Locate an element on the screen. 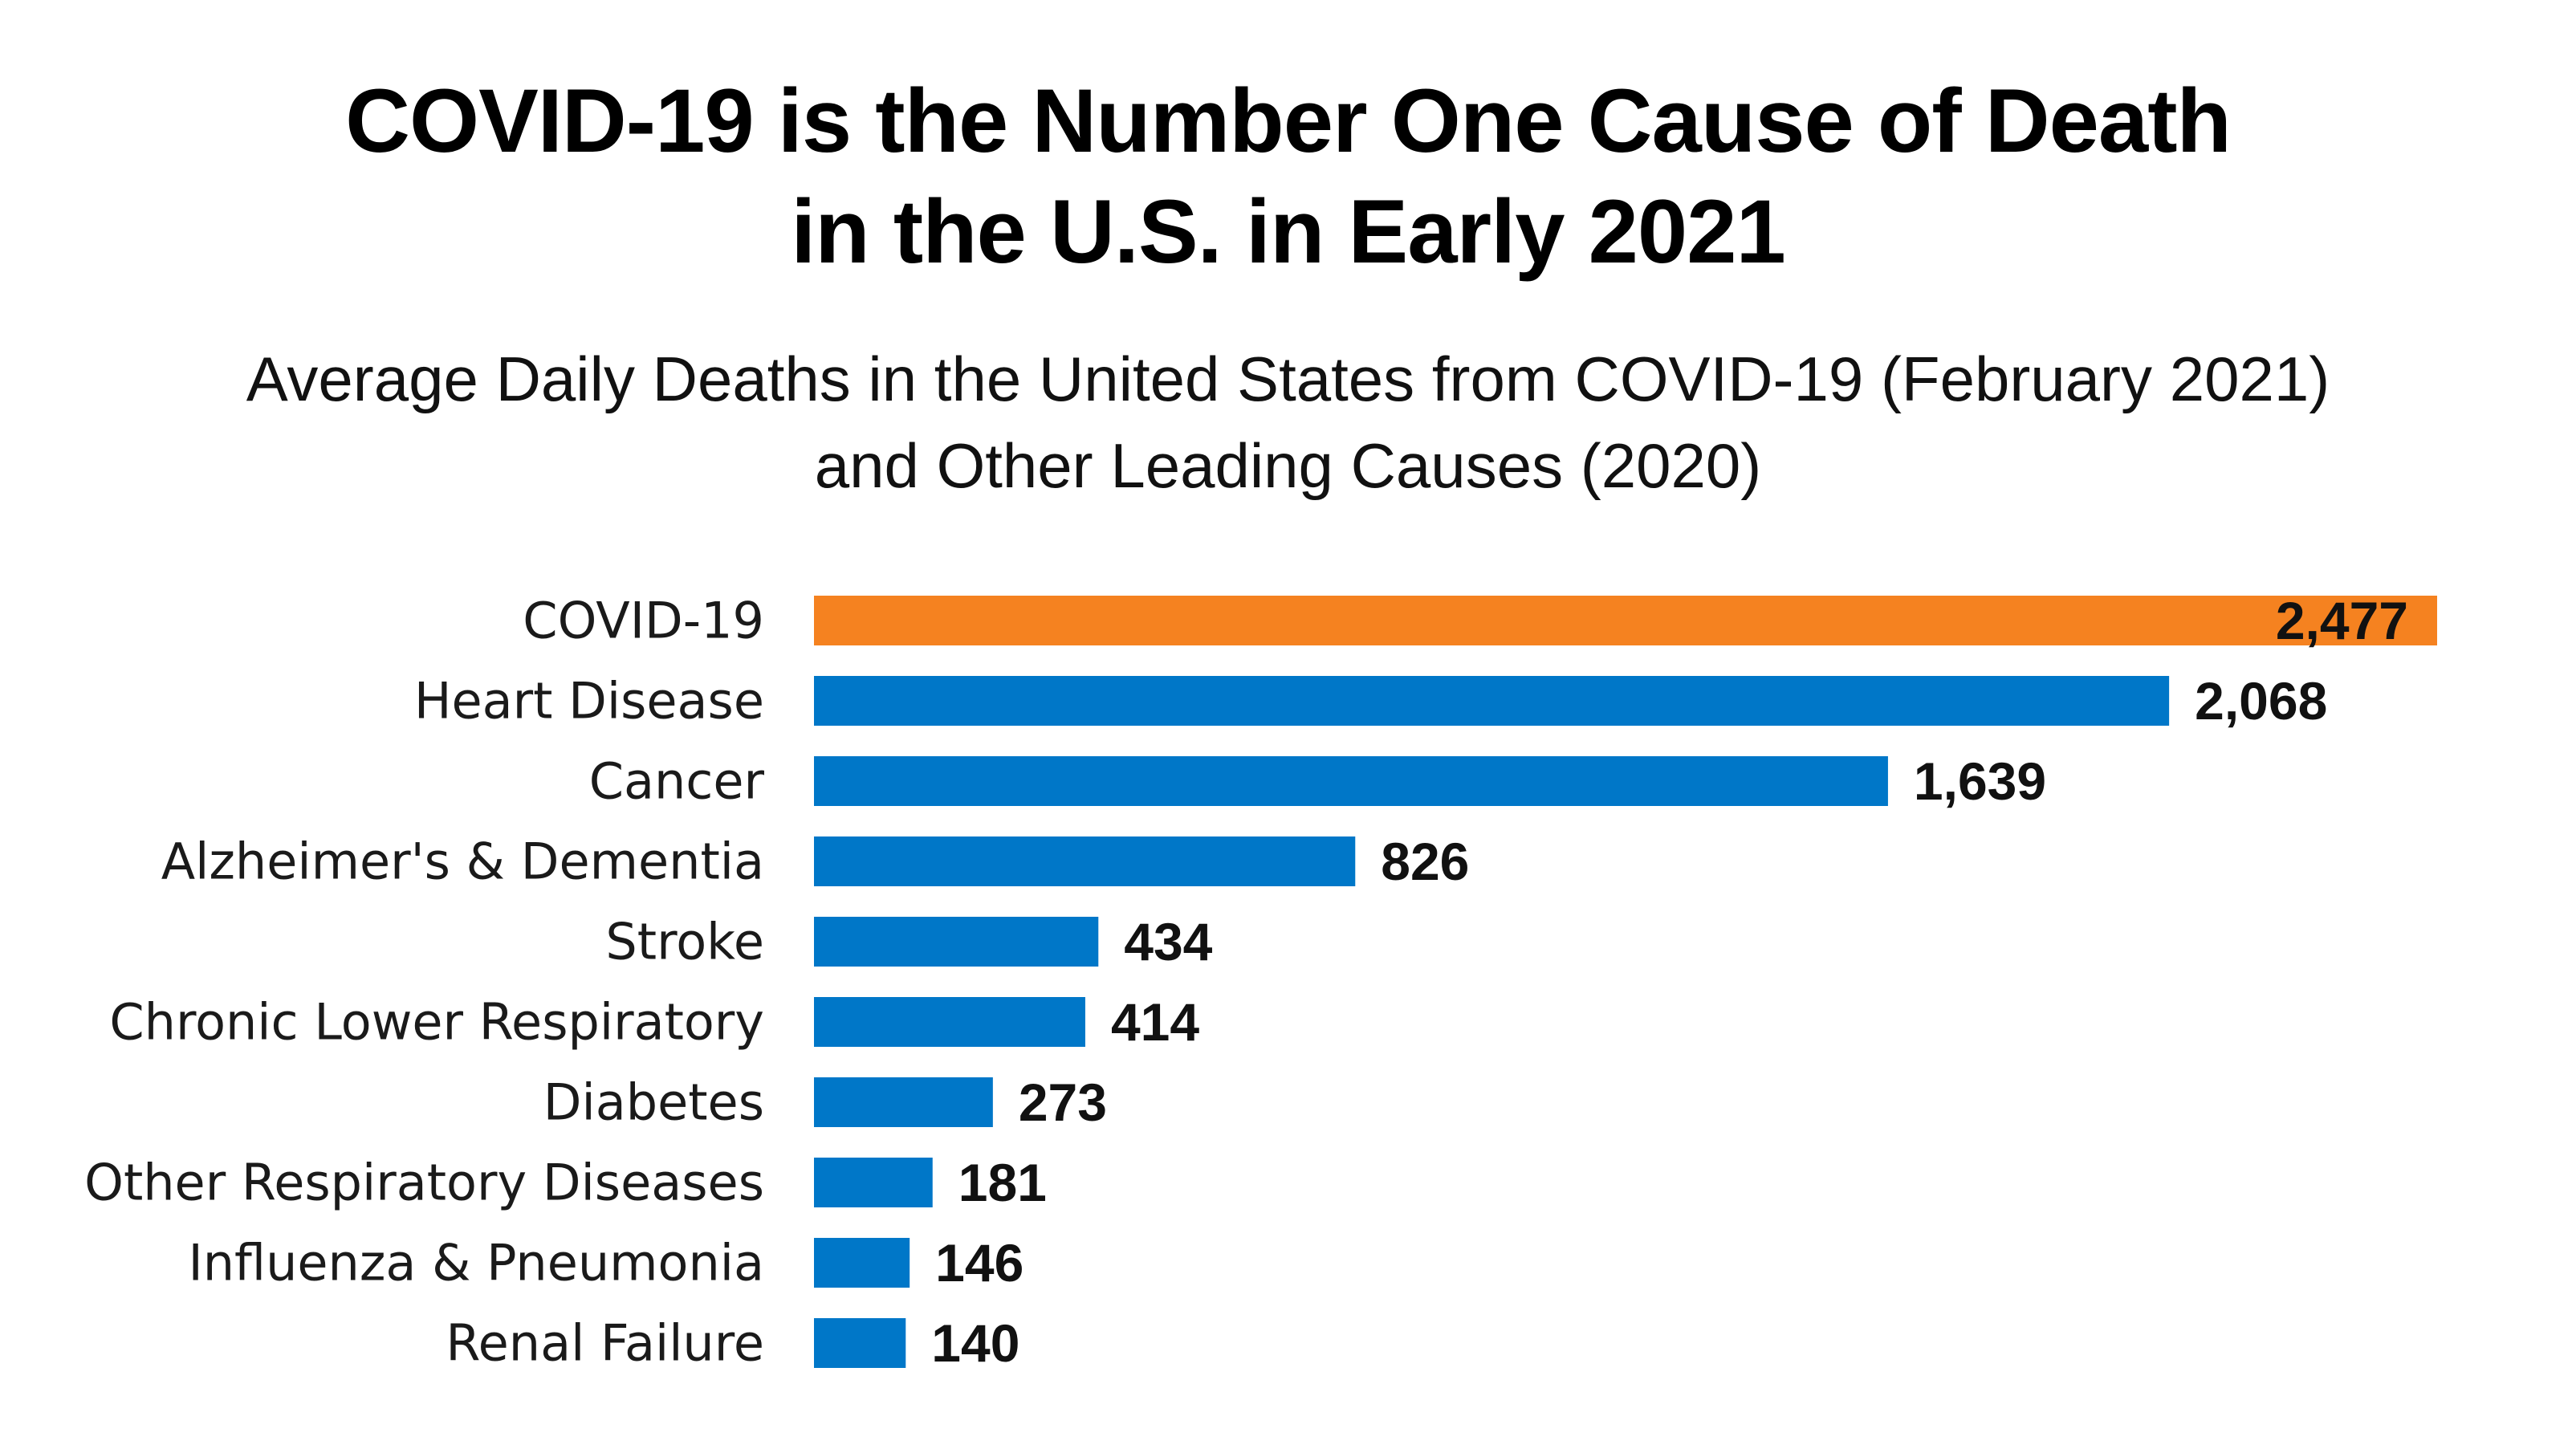  value-label-0: 2,477 is located at coordinates (2342, 620).